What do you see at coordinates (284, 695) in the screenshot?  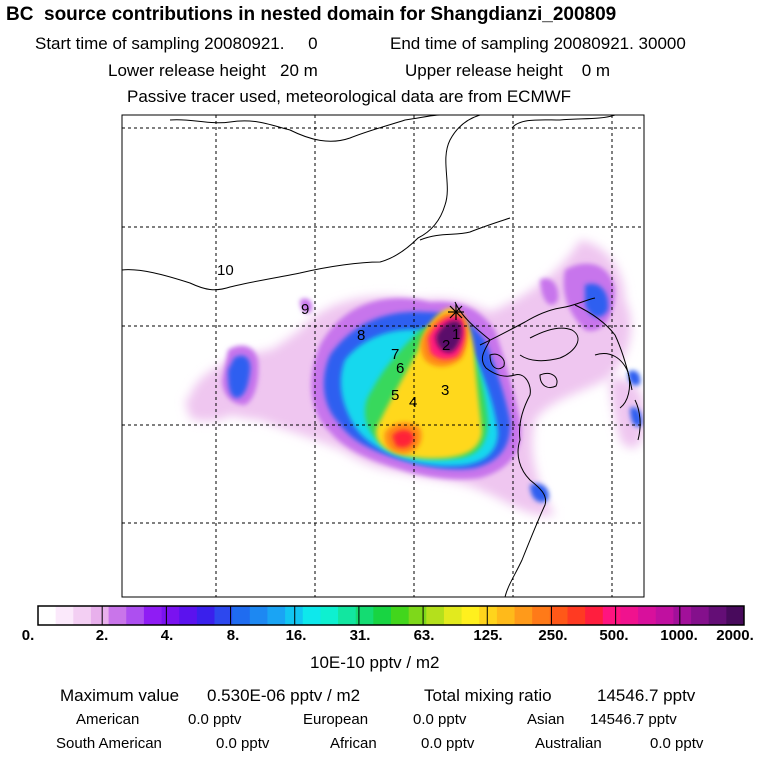 I see `max-value: 0.530E-06 pptv / m2` at bounding box center [284, 695].